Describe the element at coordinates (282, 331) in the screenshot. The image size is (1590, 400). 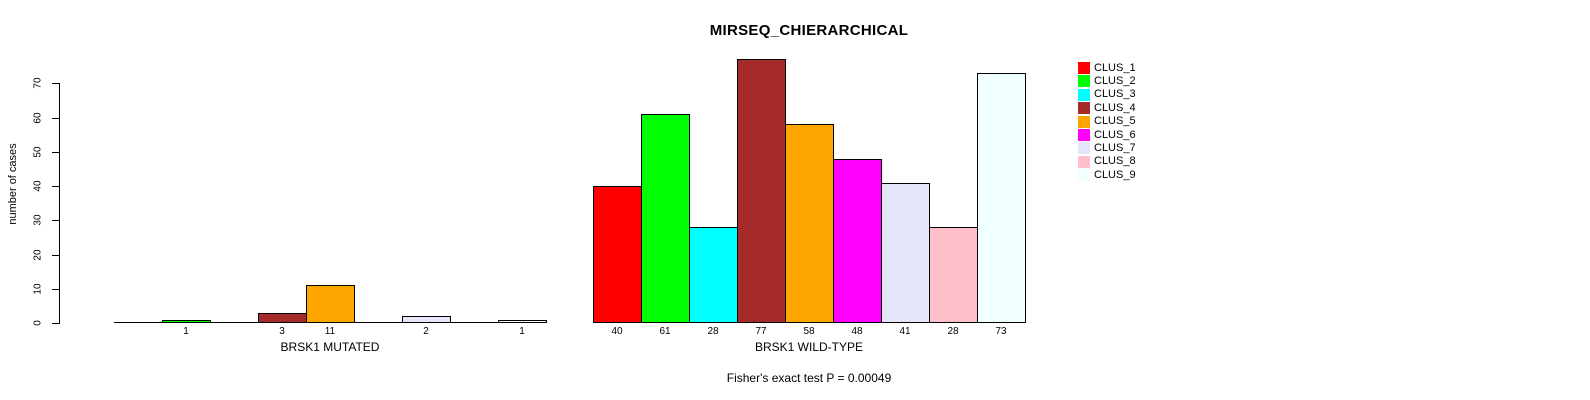
I see `bar-value-label: 3` at that location.